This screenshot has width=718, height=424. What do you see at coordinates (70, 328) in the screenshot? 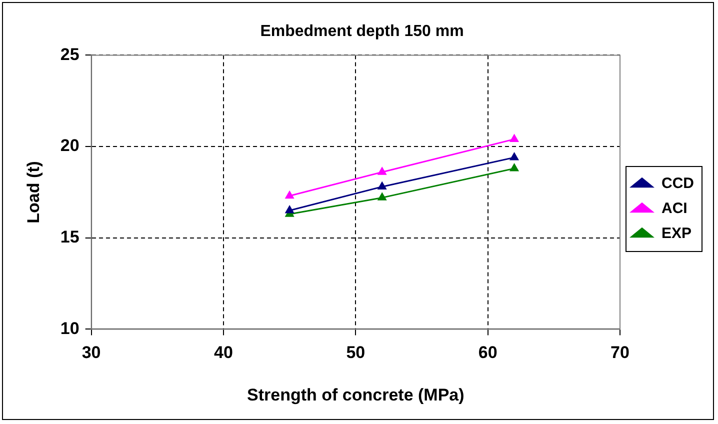
I see `y-tick-label: 10` at bounding box center [70, 328].